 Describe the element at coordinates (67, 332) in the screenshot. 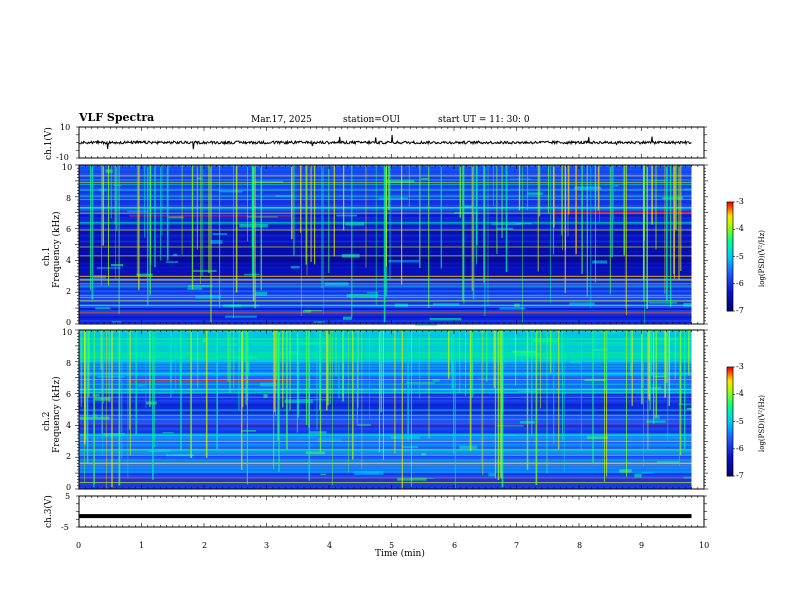

I see `ch2-ftick-10: 10` at that location.